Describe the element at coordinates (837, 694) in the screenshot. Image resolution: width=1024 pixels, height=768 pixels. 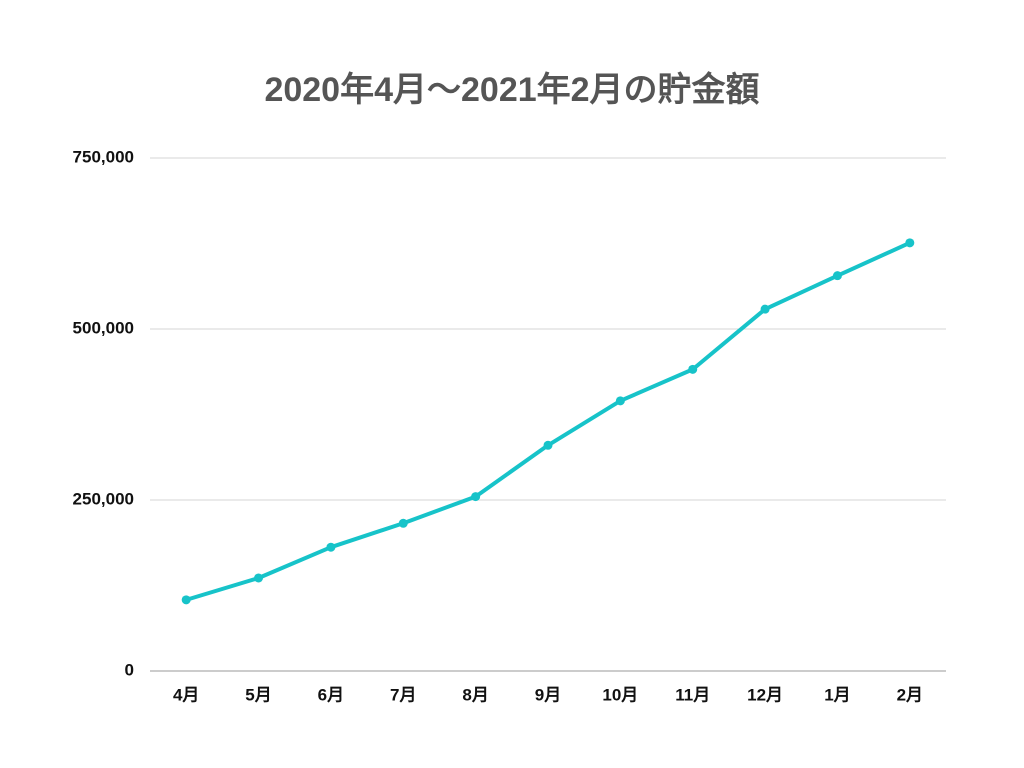
I see `x-tick-label: 1月` at that location.